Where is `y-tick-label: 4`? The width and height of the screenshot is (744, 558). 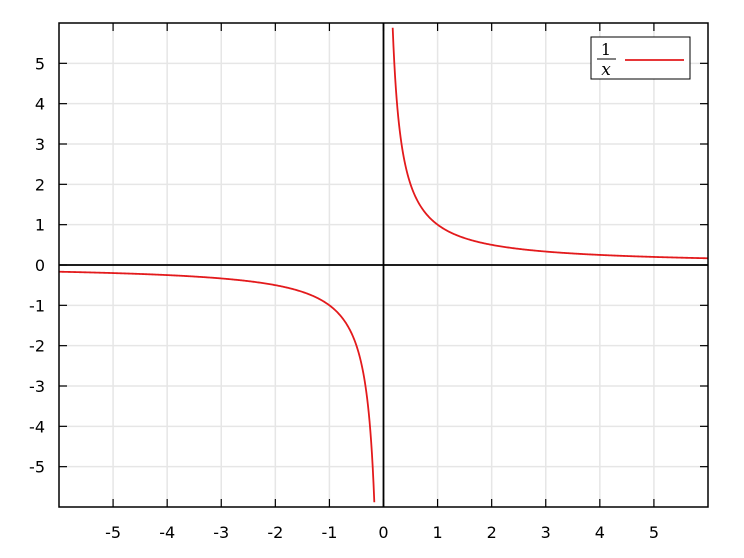
y-tick-label: 4 is located at coordinates (40, 104).